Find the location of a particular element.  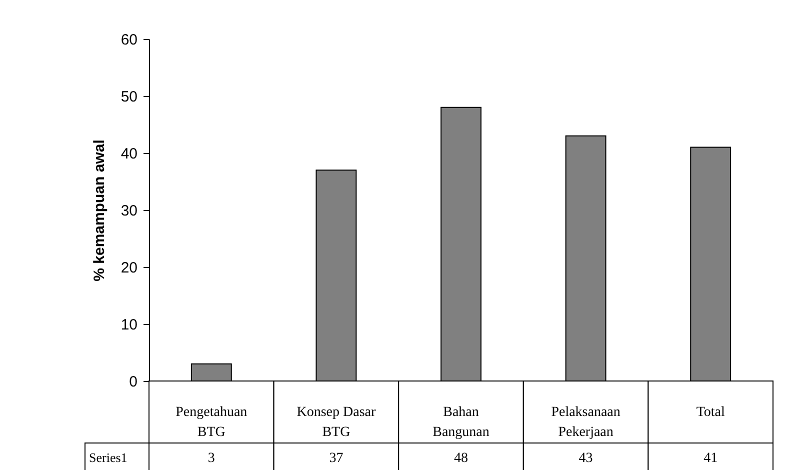

text: Series1 is located at coordinates (108, 457).